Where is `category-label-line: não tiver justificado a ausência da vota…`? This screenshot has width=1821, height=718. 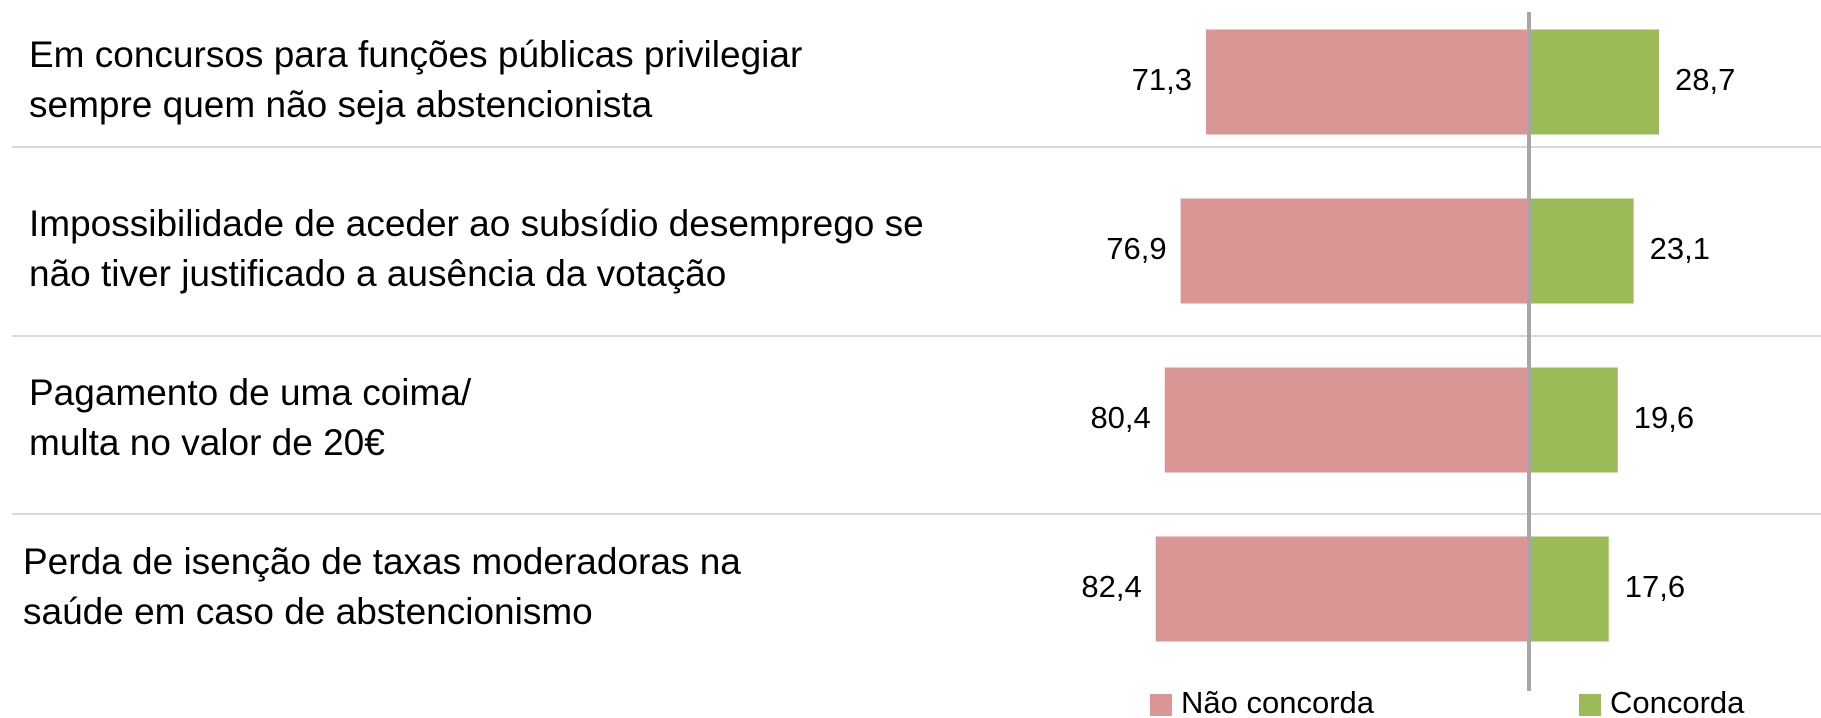
category-label-line: não tiver justificado a ausência da vota… is located at coordinates (377, 273).